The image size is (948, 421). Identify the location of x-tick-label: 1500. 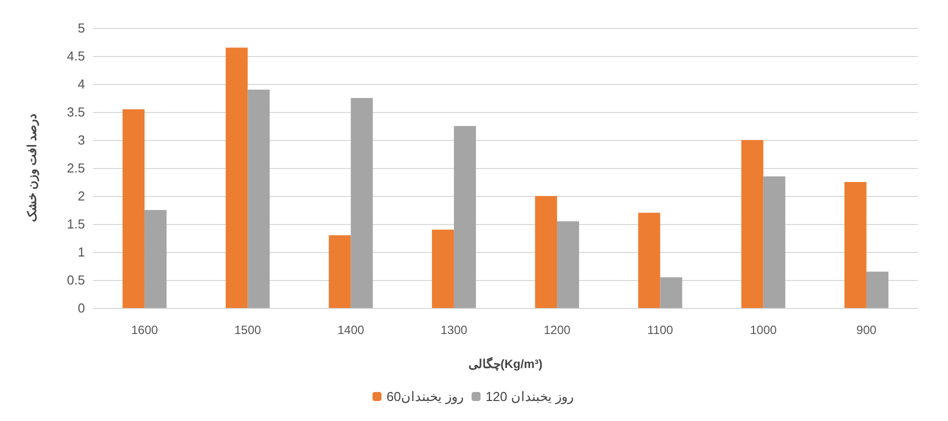
(248, 330).